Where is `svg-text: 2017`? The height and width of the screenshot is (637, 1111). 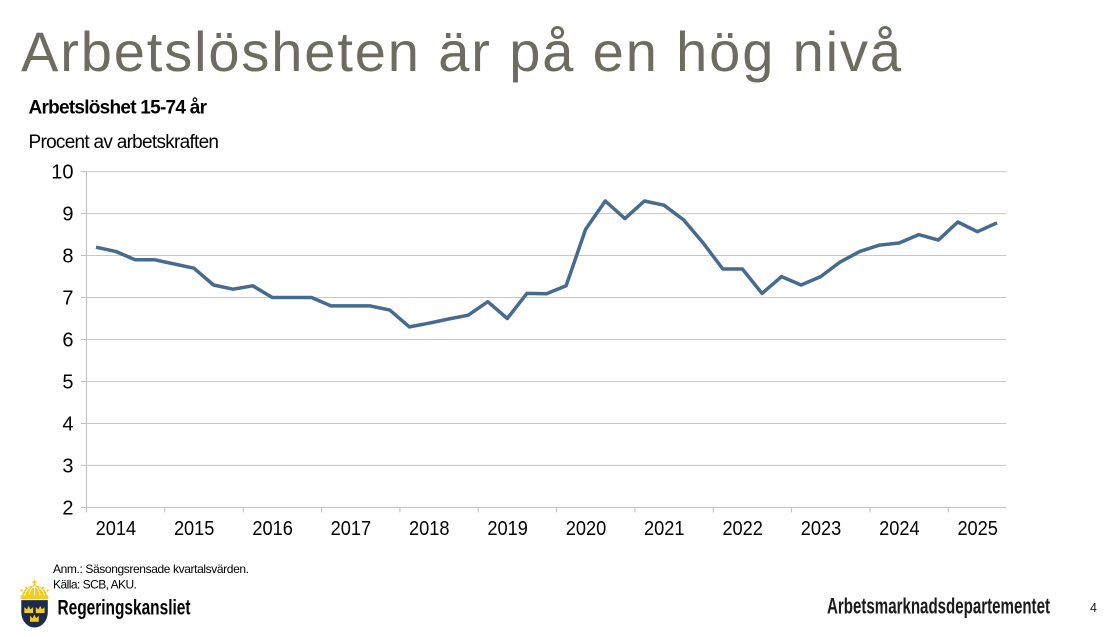 svg-text: 2017 is located at coordinates (351, 529).